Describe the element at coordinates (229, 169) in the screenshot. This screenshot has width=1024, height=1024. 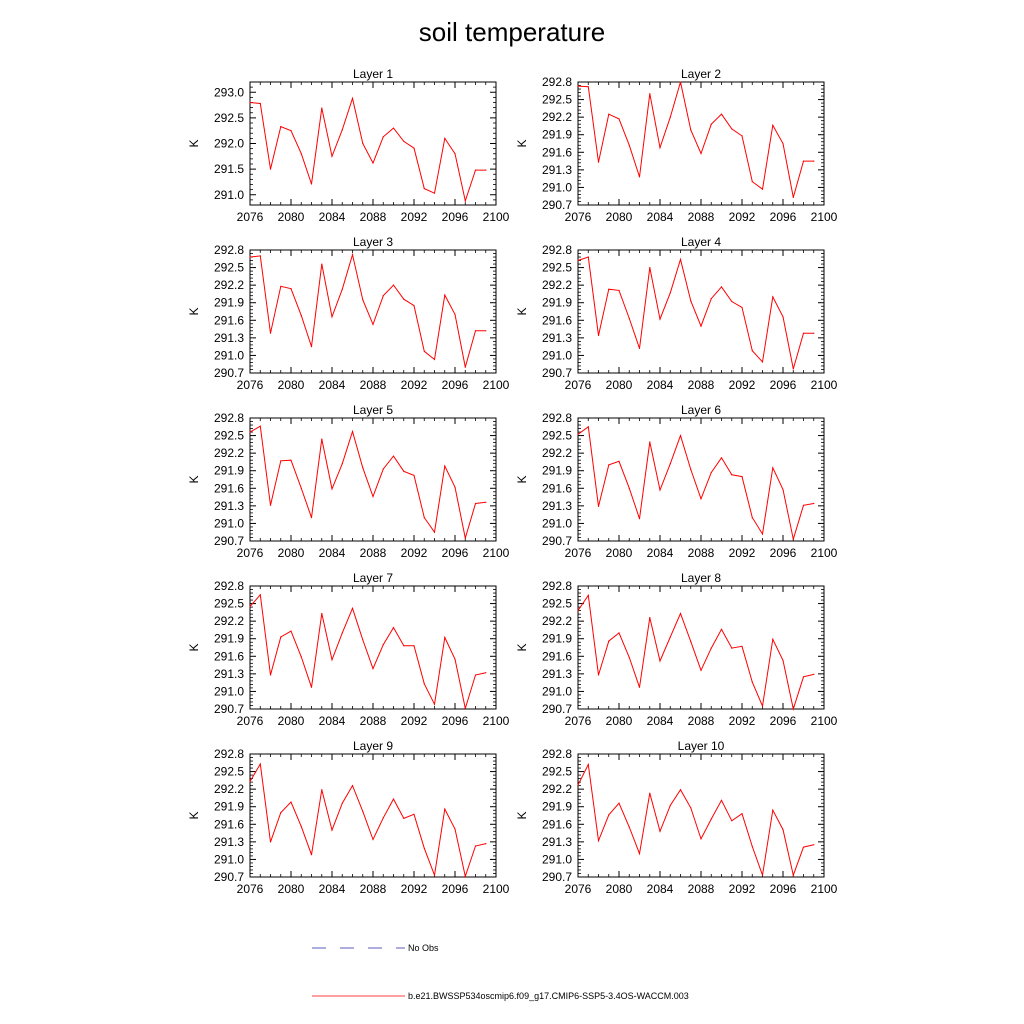
I see `y-tick-label: 291.5` at that location.